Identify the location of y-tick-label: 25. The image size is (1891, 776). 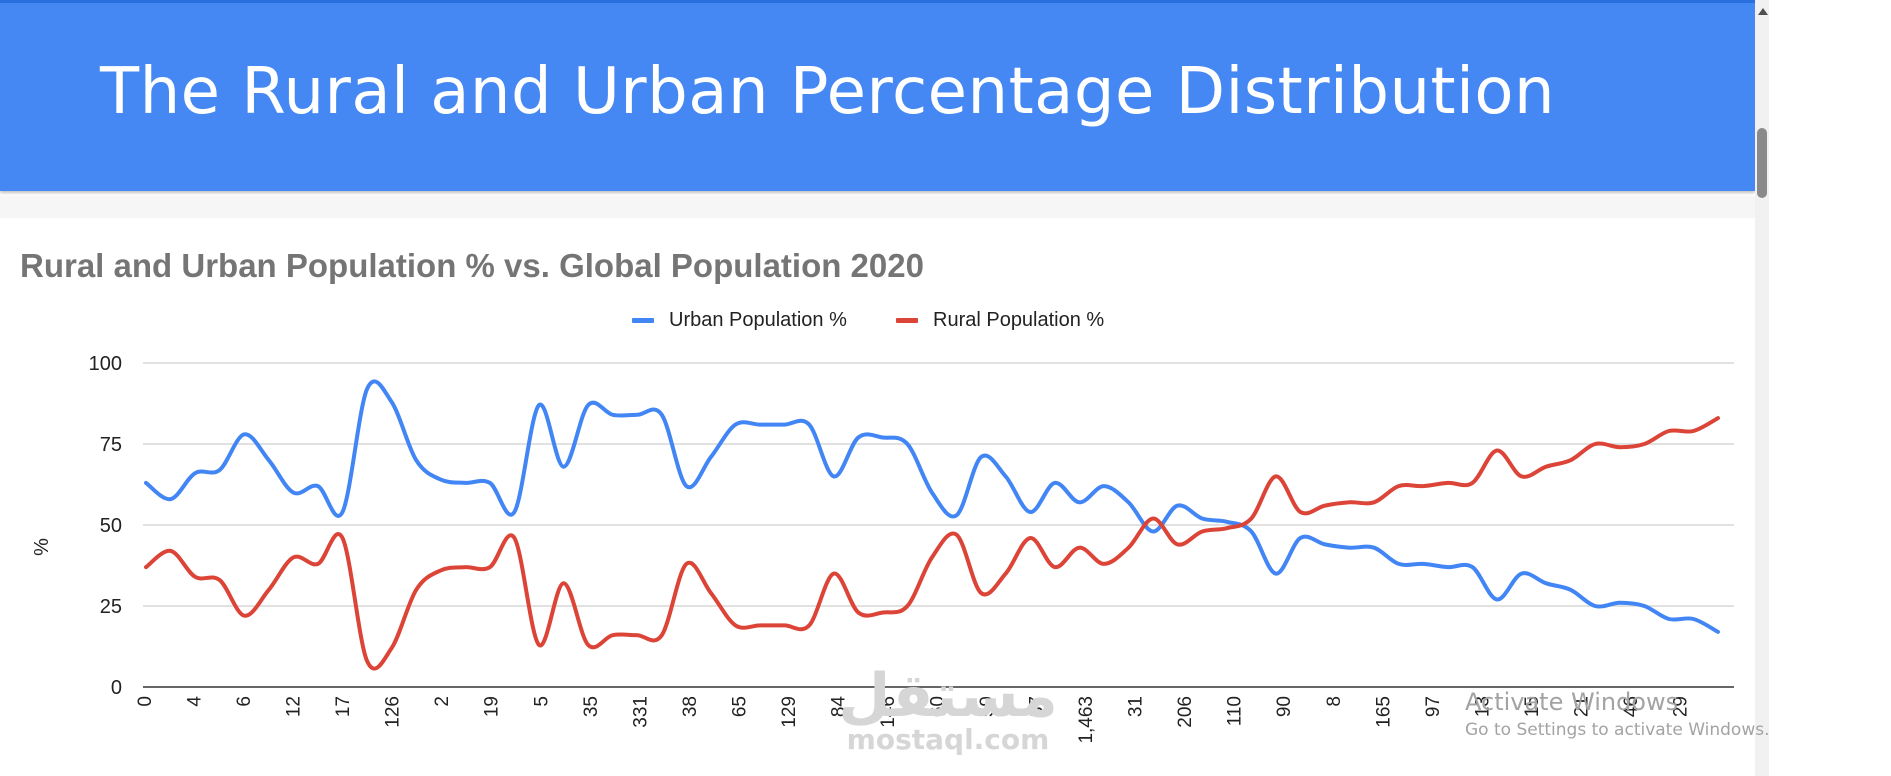
(111, 607).